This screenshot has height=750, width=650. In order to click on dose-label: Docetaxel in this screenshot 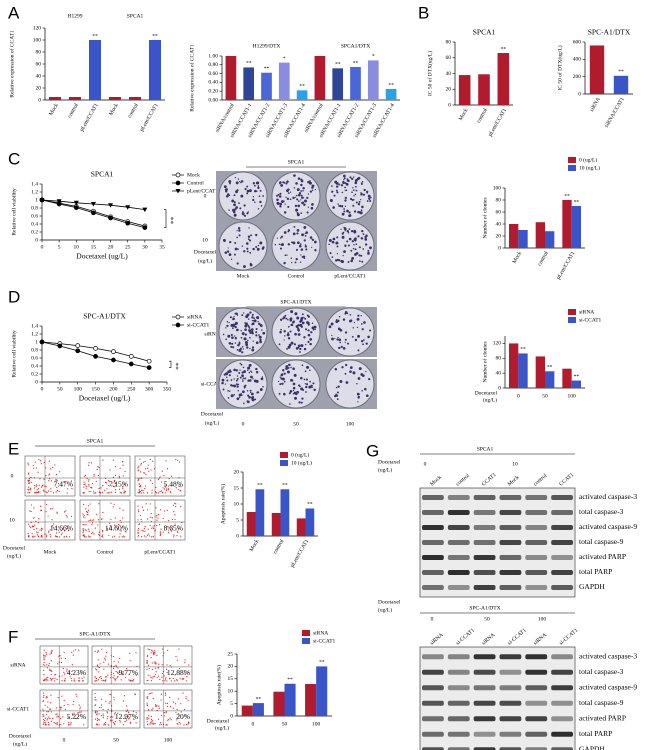, I will do `click(212, 414)`.